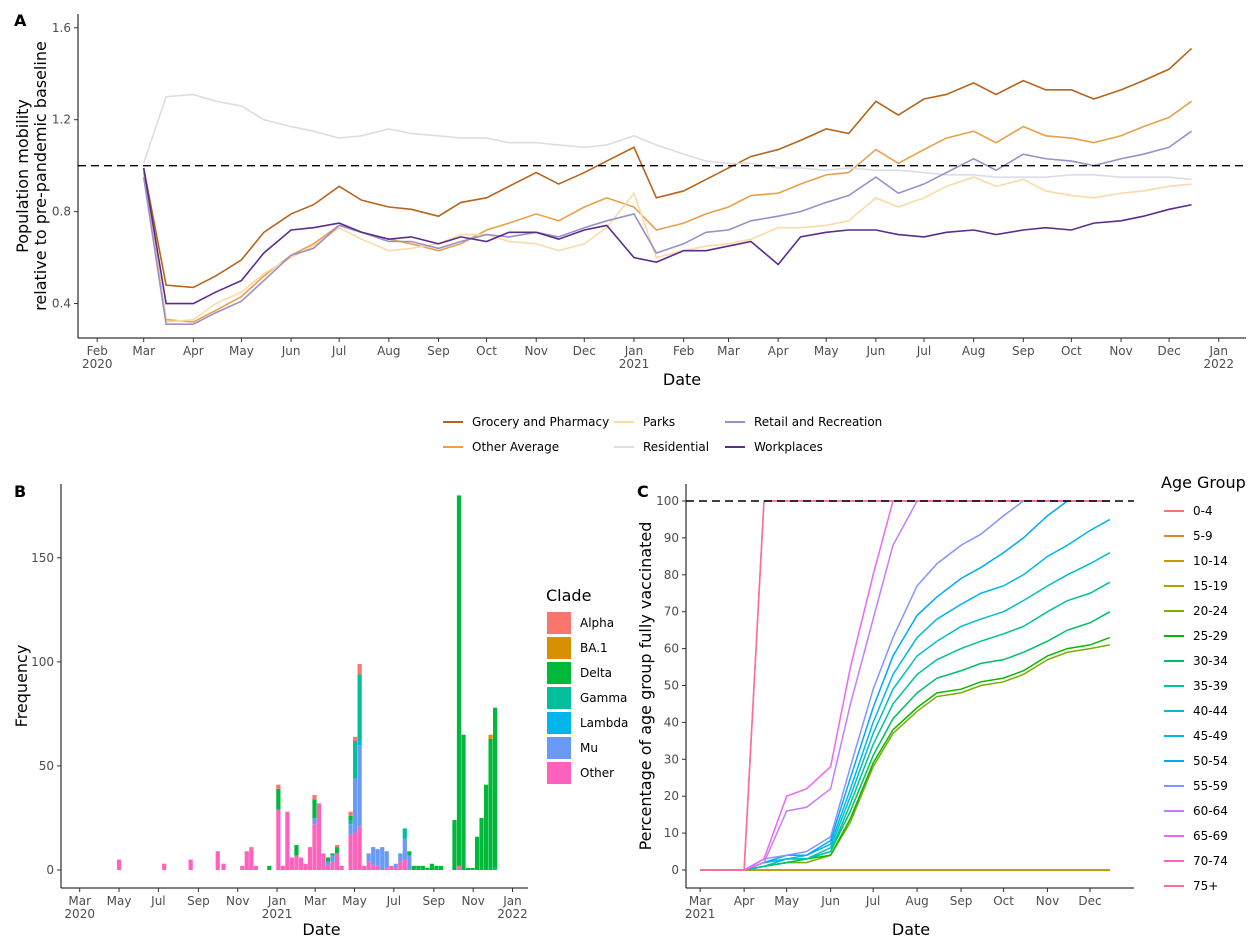 The image size is (1248, 938). I want to click on legend-label: 25-29, so click(1210, 636).